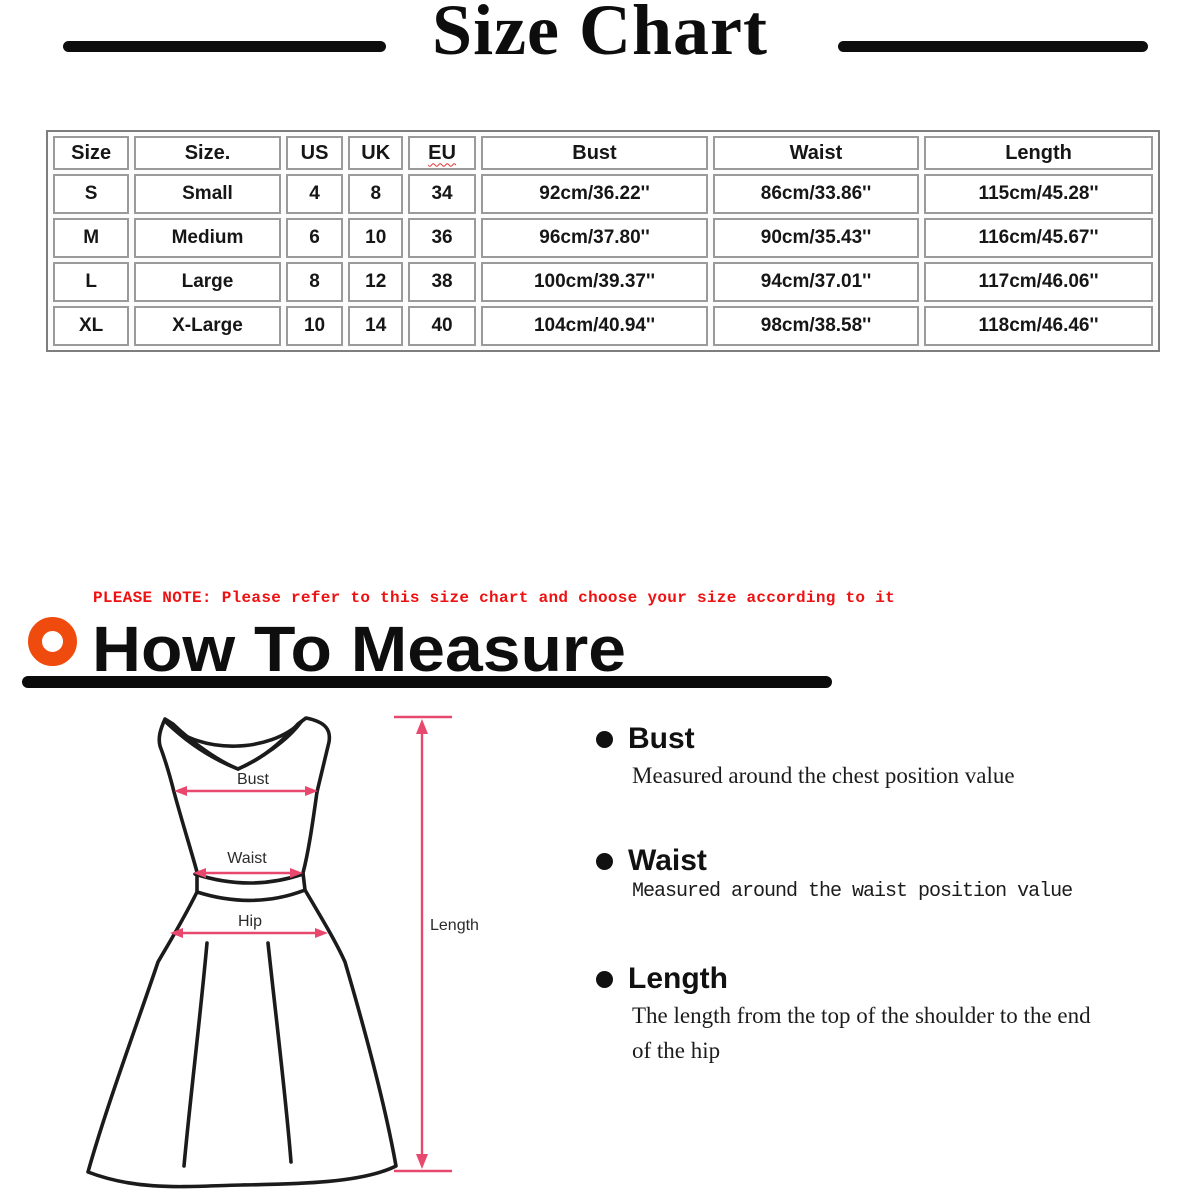  Describe the element at coordinates (207, 326) in the screenshot. I see `table-cell: X-Large` at that location.